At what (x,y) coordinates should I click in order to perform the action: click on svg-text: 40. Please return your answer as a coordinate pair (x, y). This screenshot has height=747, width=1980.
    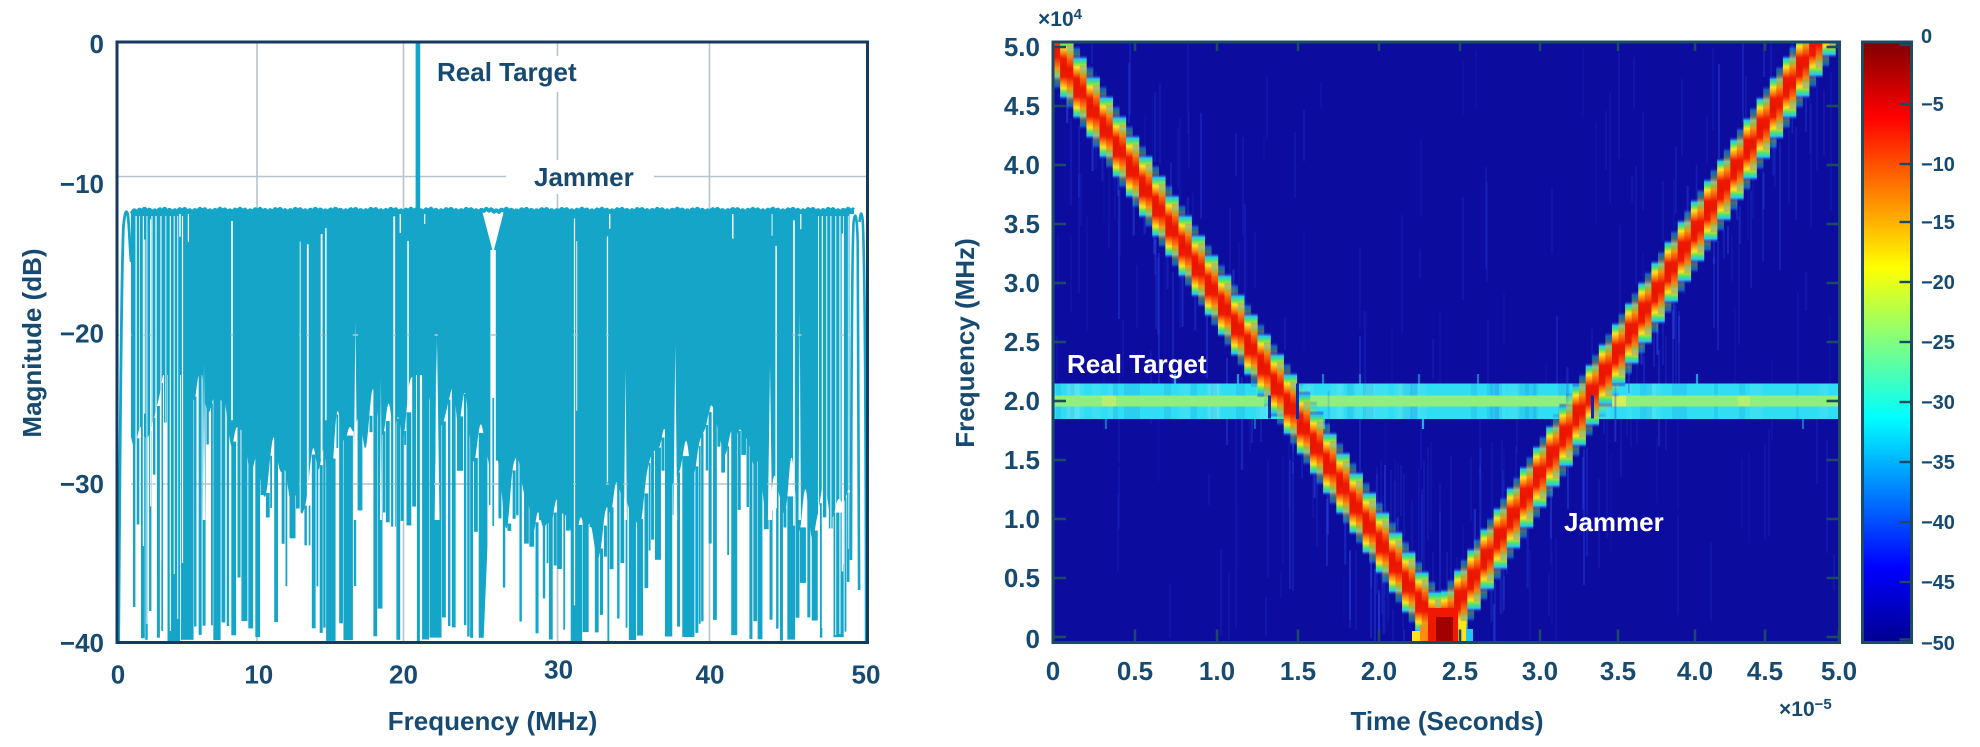
    Looking at the image, I should click on (710, 675).